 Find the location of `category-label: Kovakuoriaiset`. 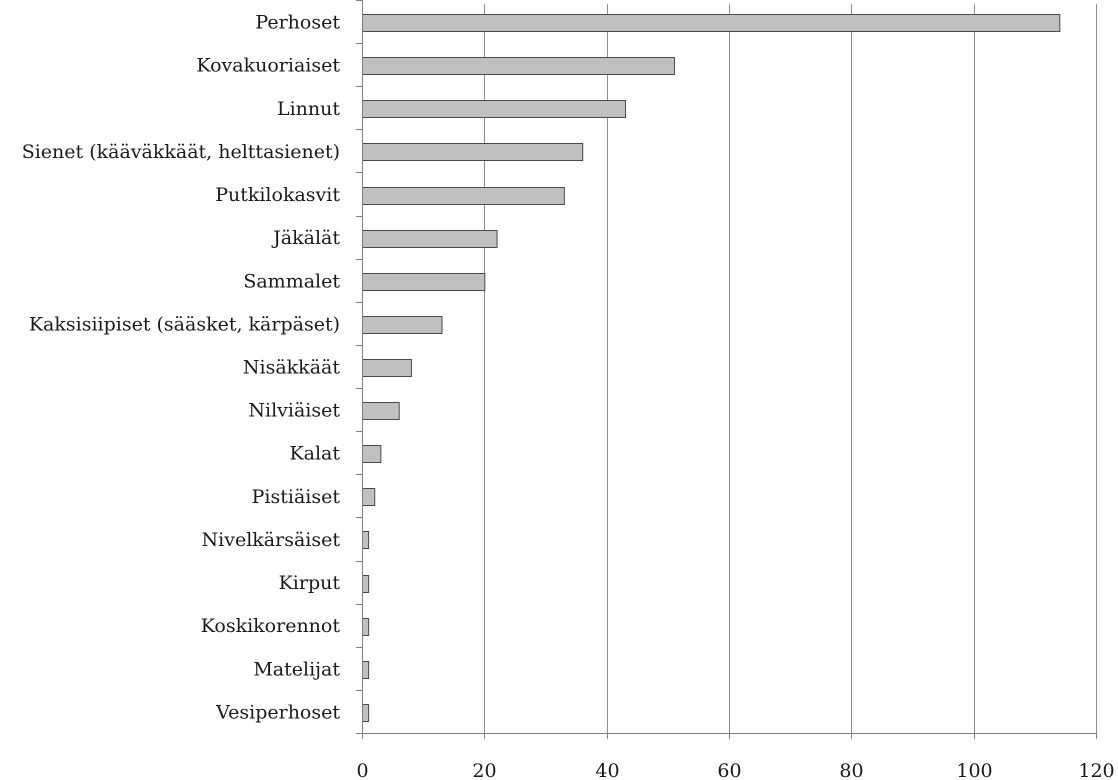

category-label: Kovakuoriaiset is located at coordinates (268, 66).